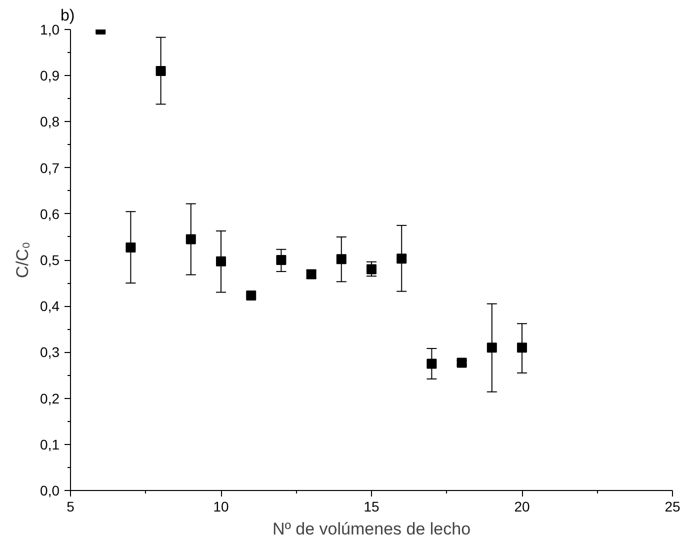 The width and height of the screenshot is (684, 545). What do you see at coordinates (50, 76) in the screenshot?
I see `y-tick-label: 0,9` at bounding box center [50, 76].